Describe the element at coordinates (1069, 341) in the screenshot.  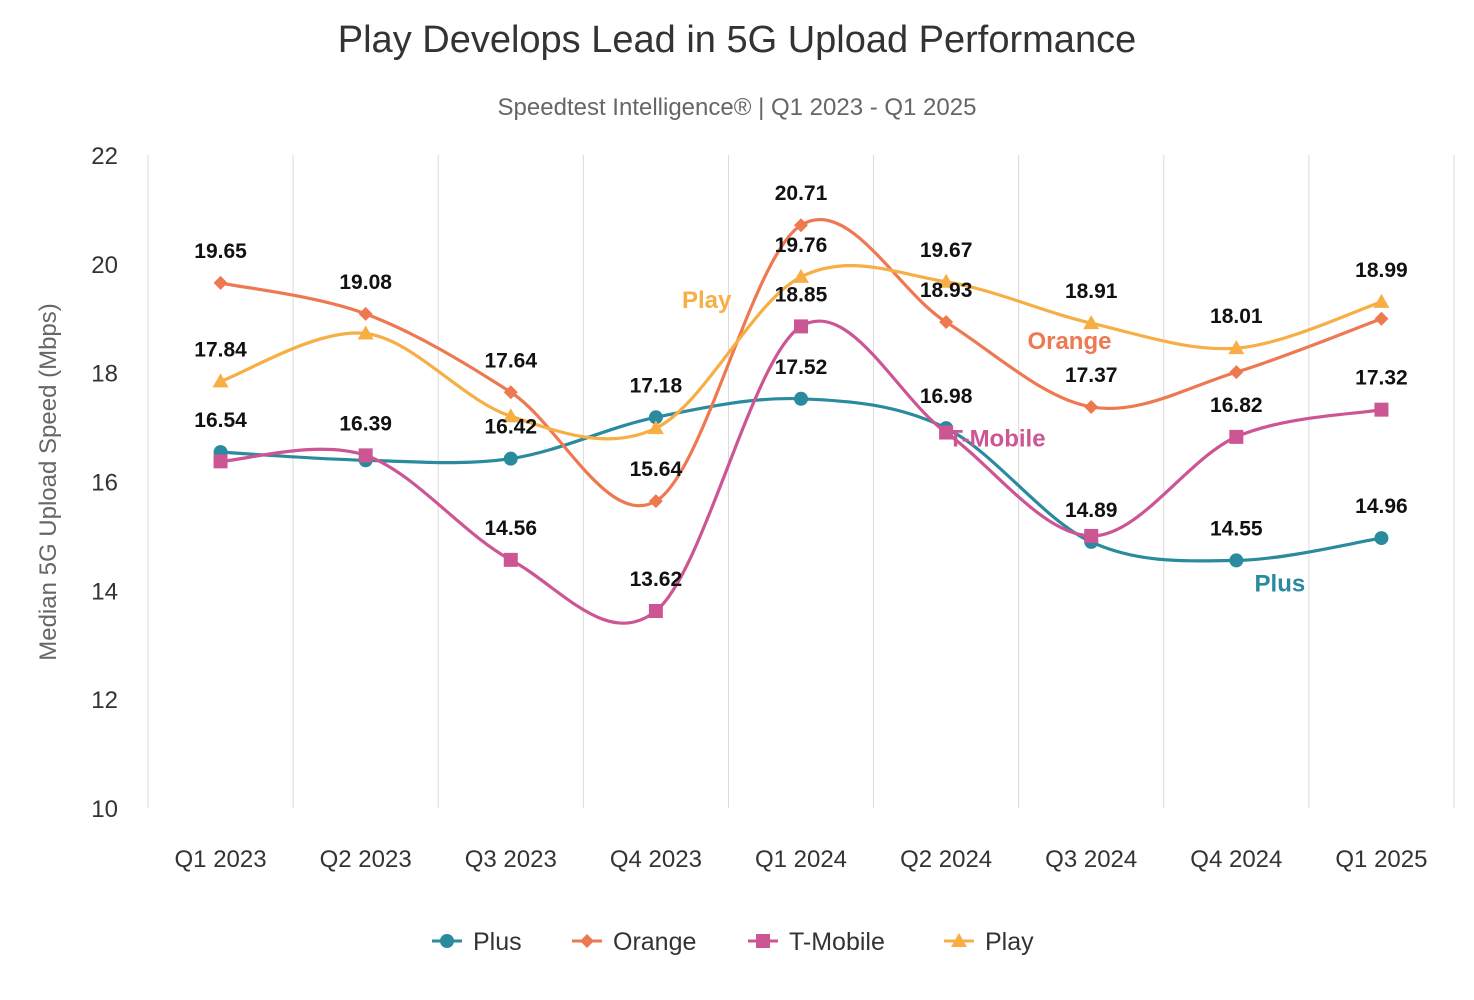
I see `series-label-orange: Orange` at that location.